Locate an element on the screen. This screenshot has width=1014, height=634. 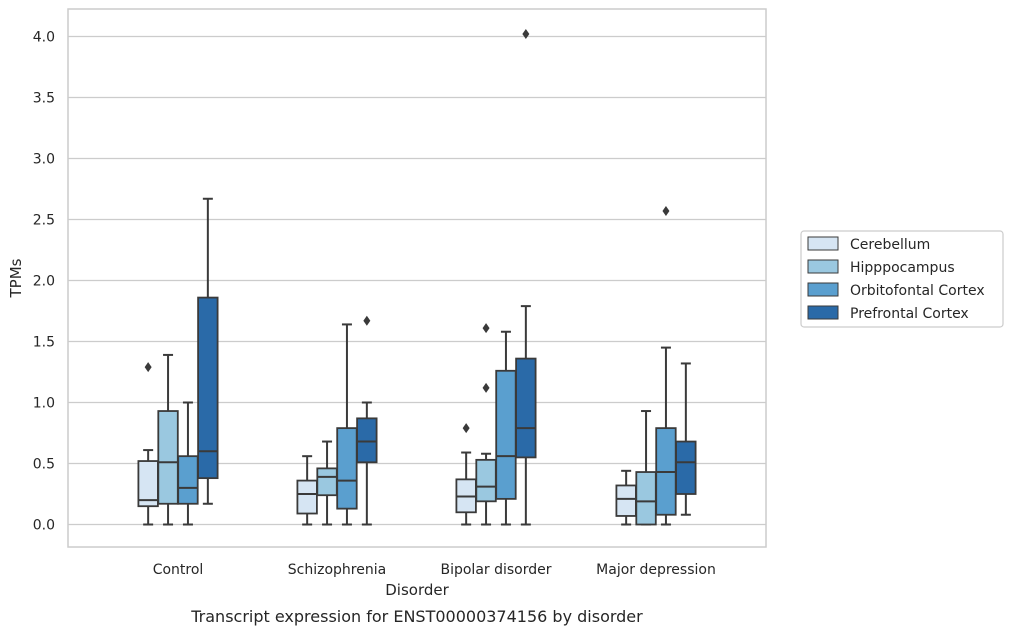
y-tick-label: 2.0 is located at coordinates (44, 282).